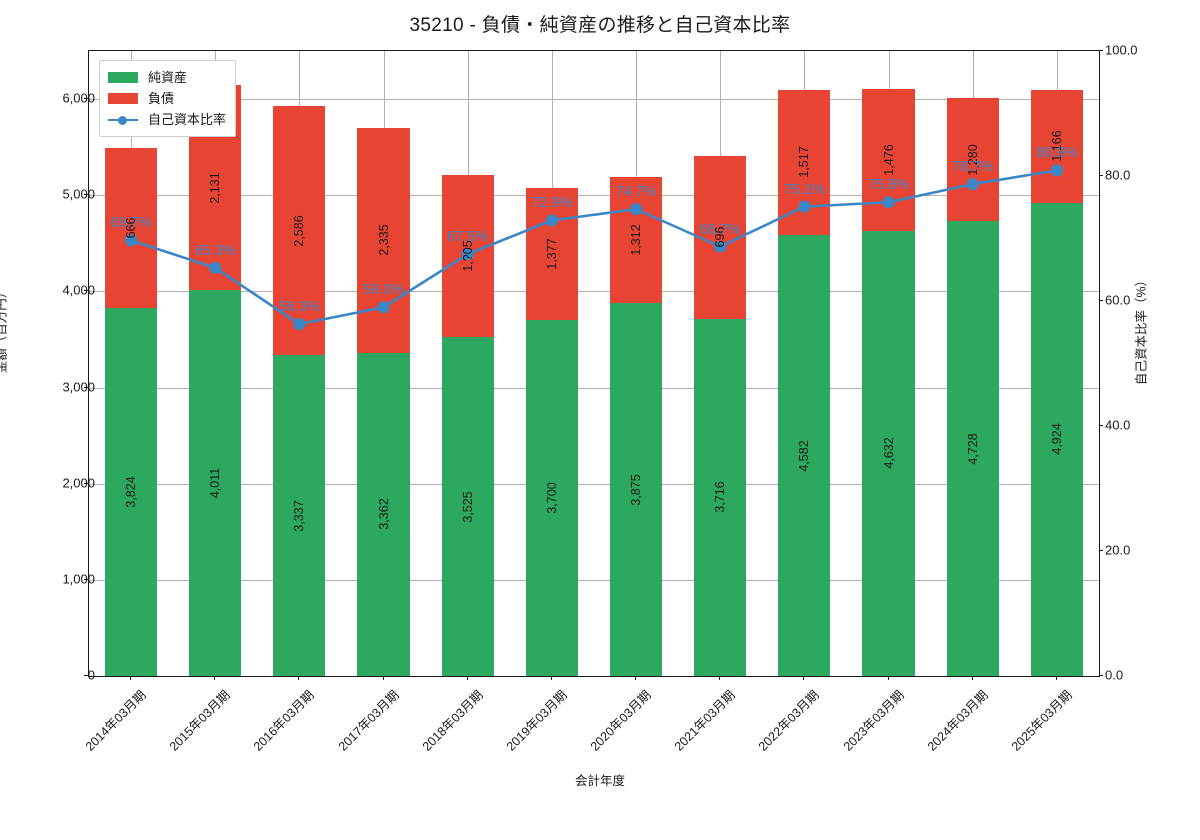 The width and height of the screenshot is (1200, 840). What do you see at coordinates (789, 720) in the screenshot?
I see `x-axis-tick-label: 2022年03月期` at bounding box center [789, 720].